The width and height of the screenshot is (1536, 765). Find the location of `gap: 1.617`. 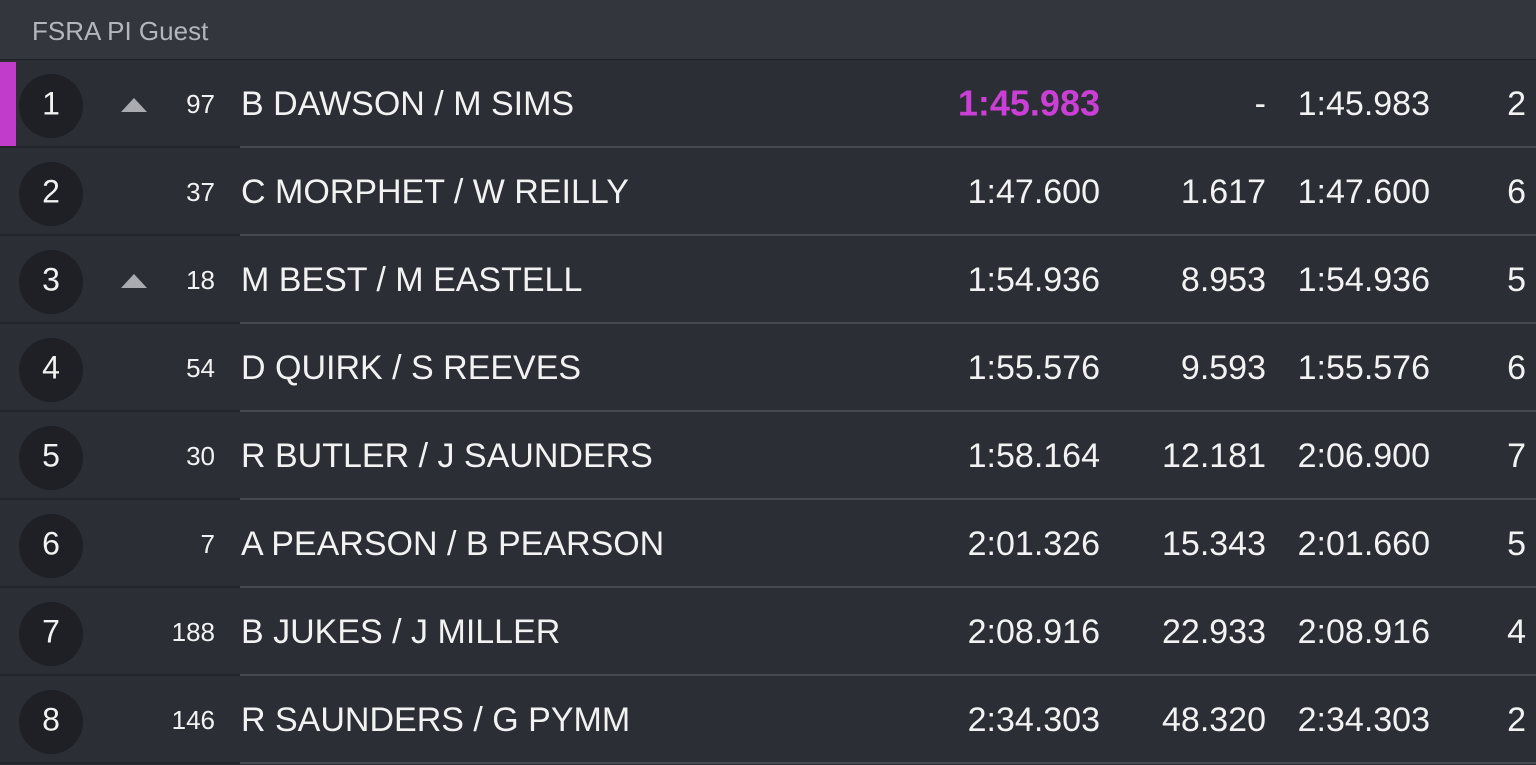

gap: 1.617 is located at coordinates (1223, 192).